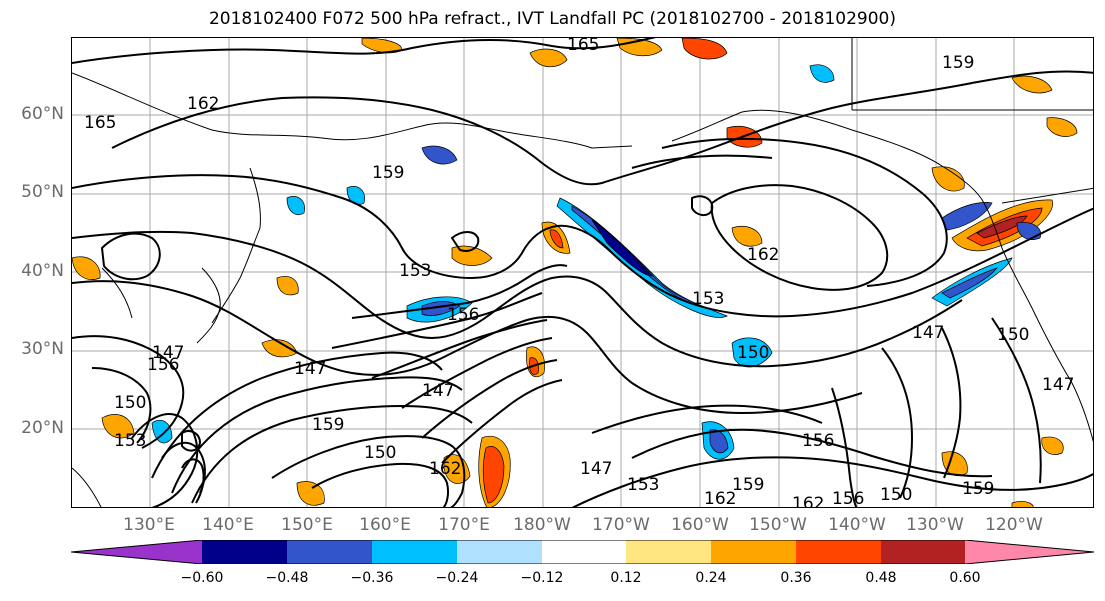  I want to click on colorbar-tick: 0.12, so click(626, 578).